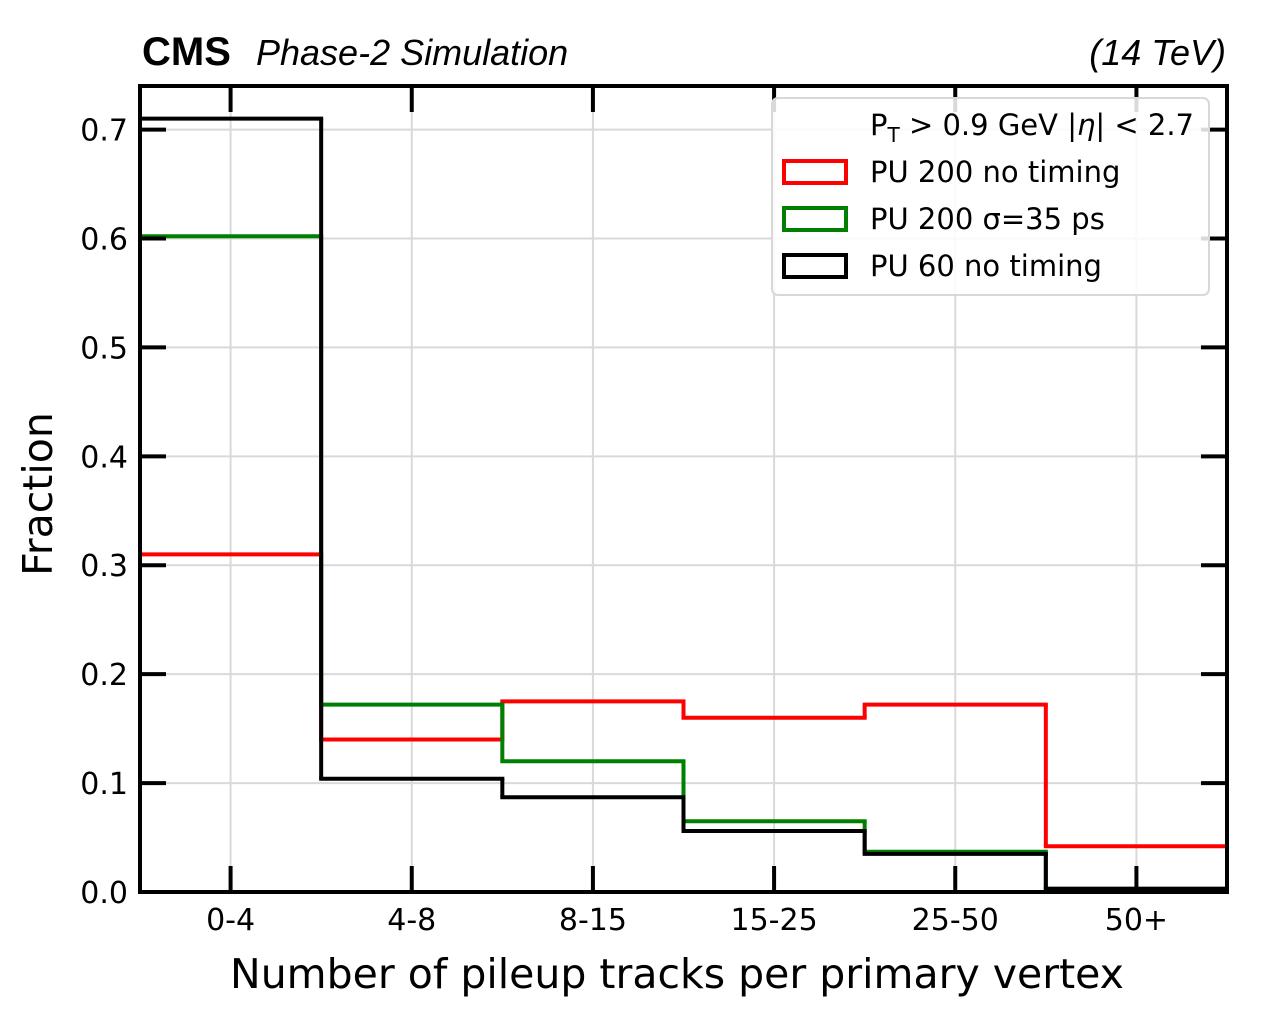 The width and height of the screenshot is (1274, 1026). Describe the element at coordinates (773, 920) in the screenshot. I see `x-tick-label: 15-25` at that location.